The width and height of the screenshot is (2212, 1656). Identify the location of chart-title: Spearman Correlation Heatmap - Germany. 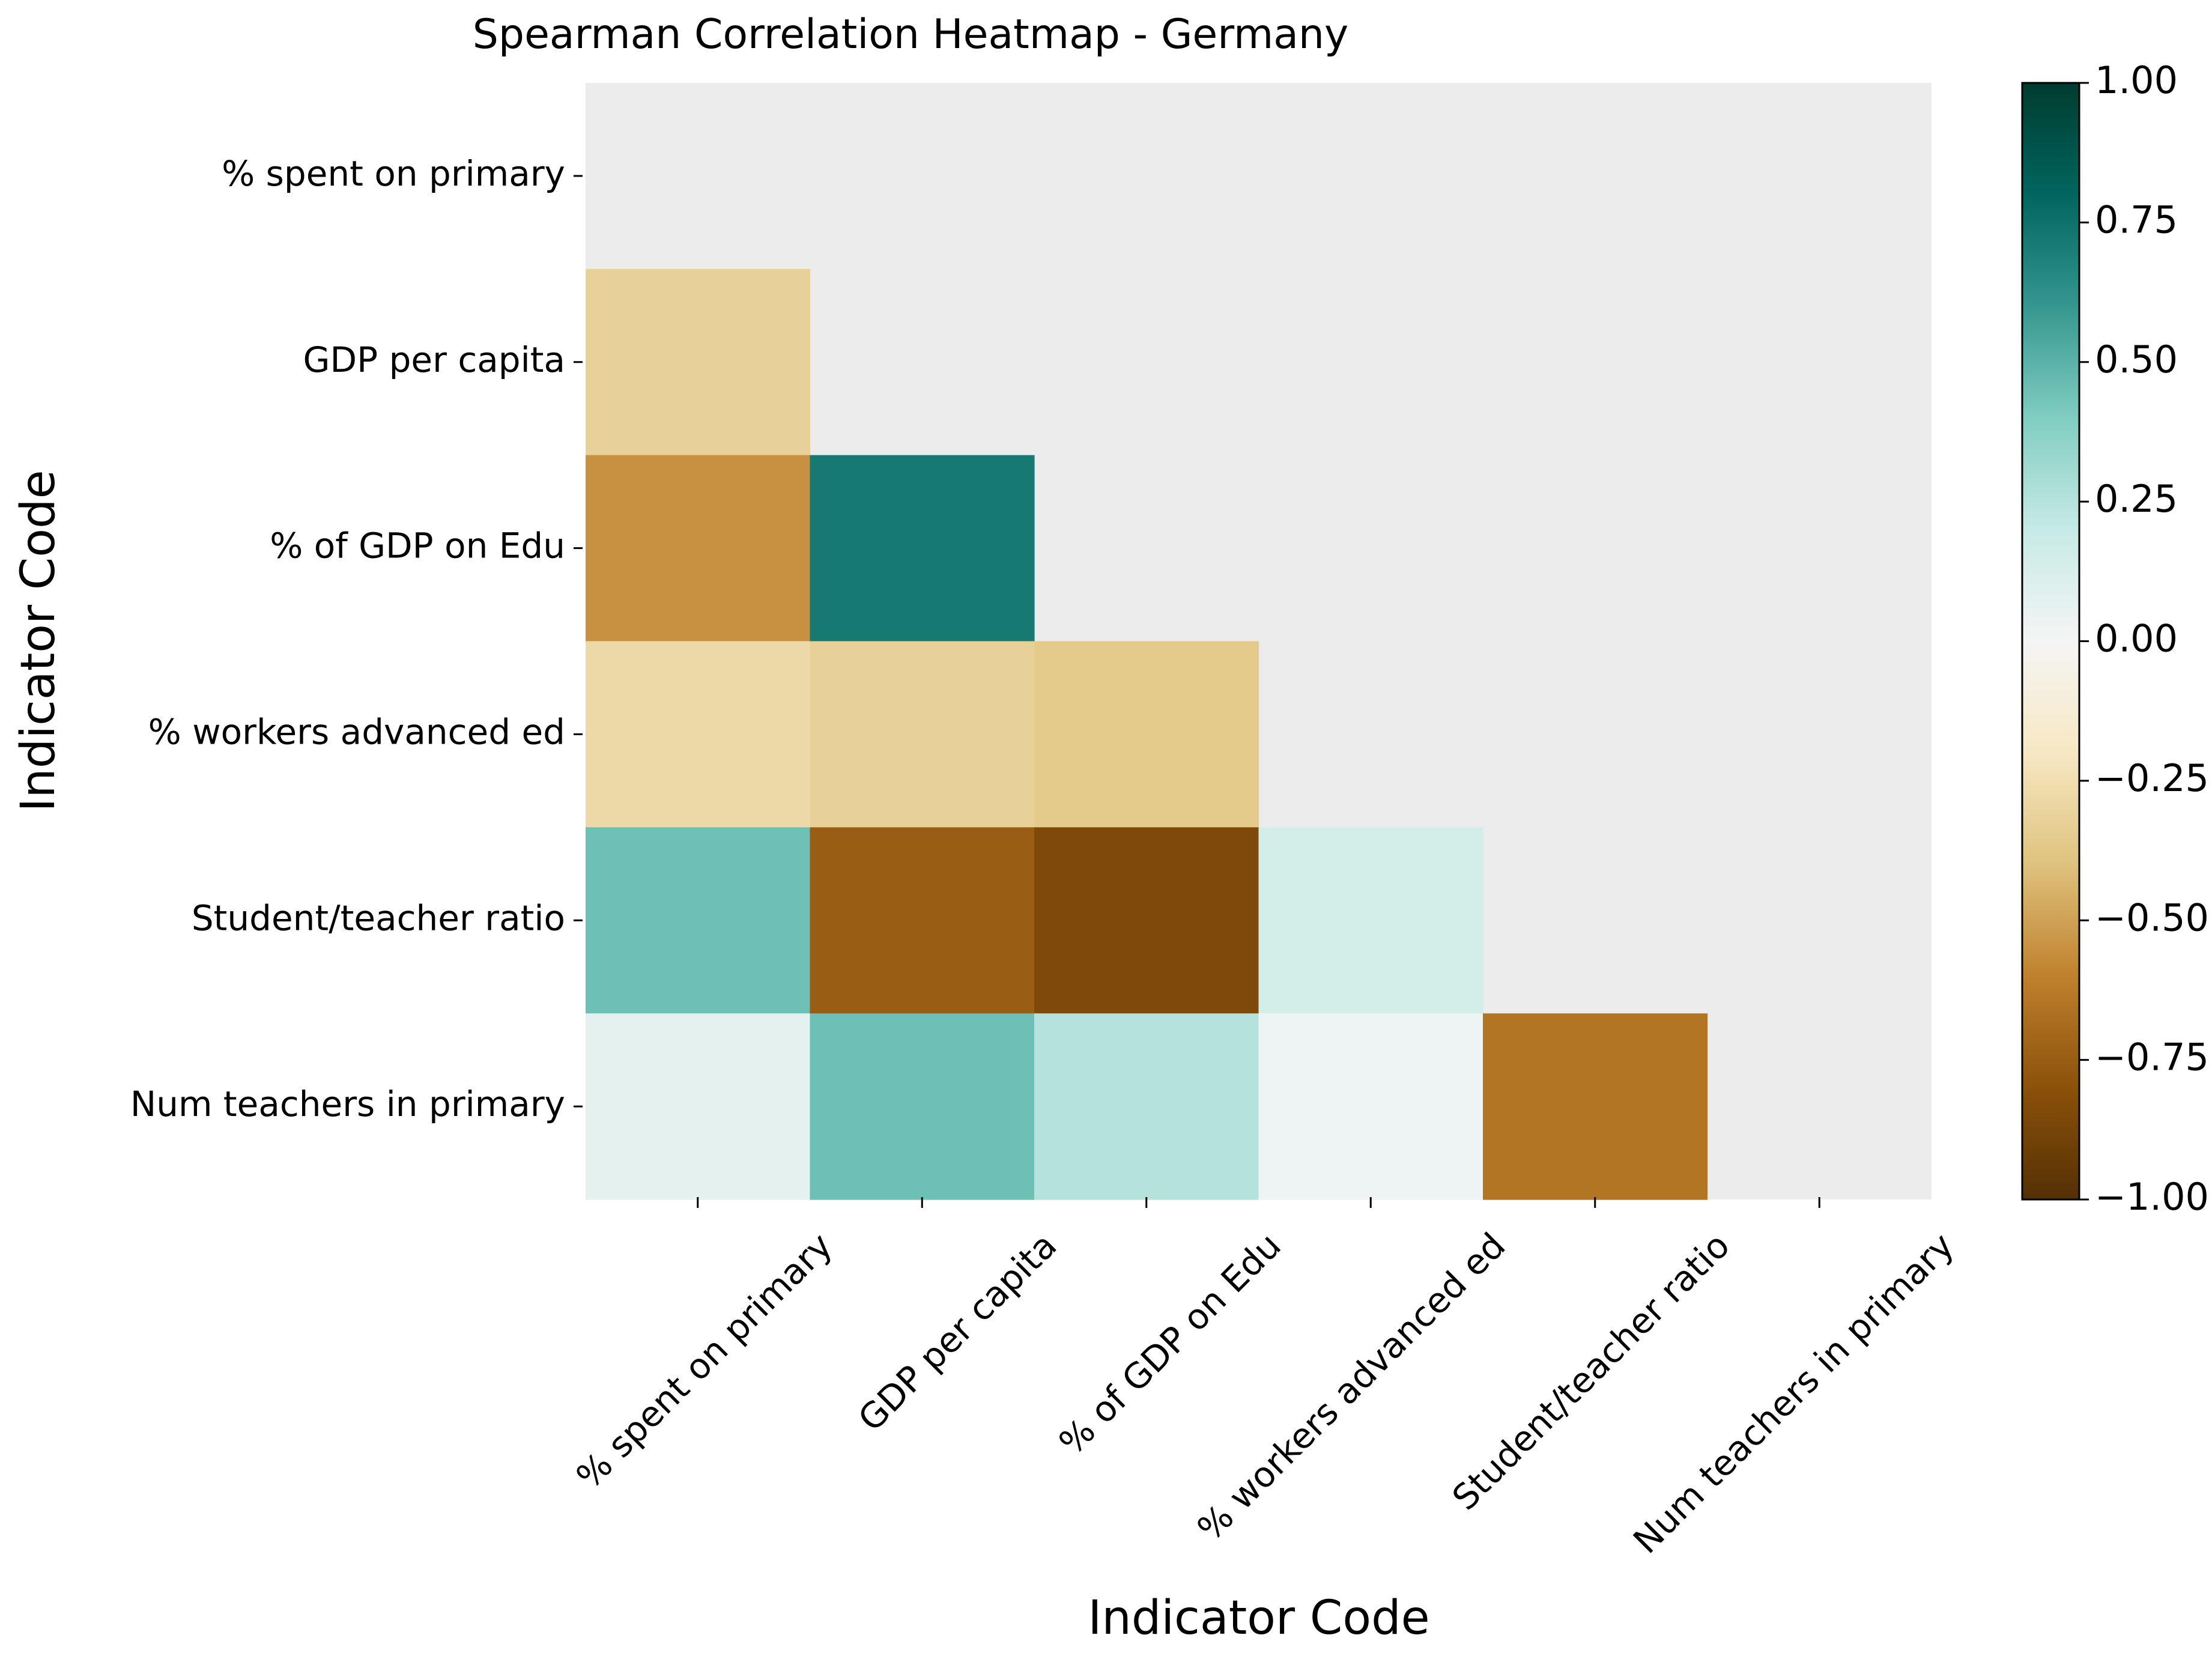
(911, 34).